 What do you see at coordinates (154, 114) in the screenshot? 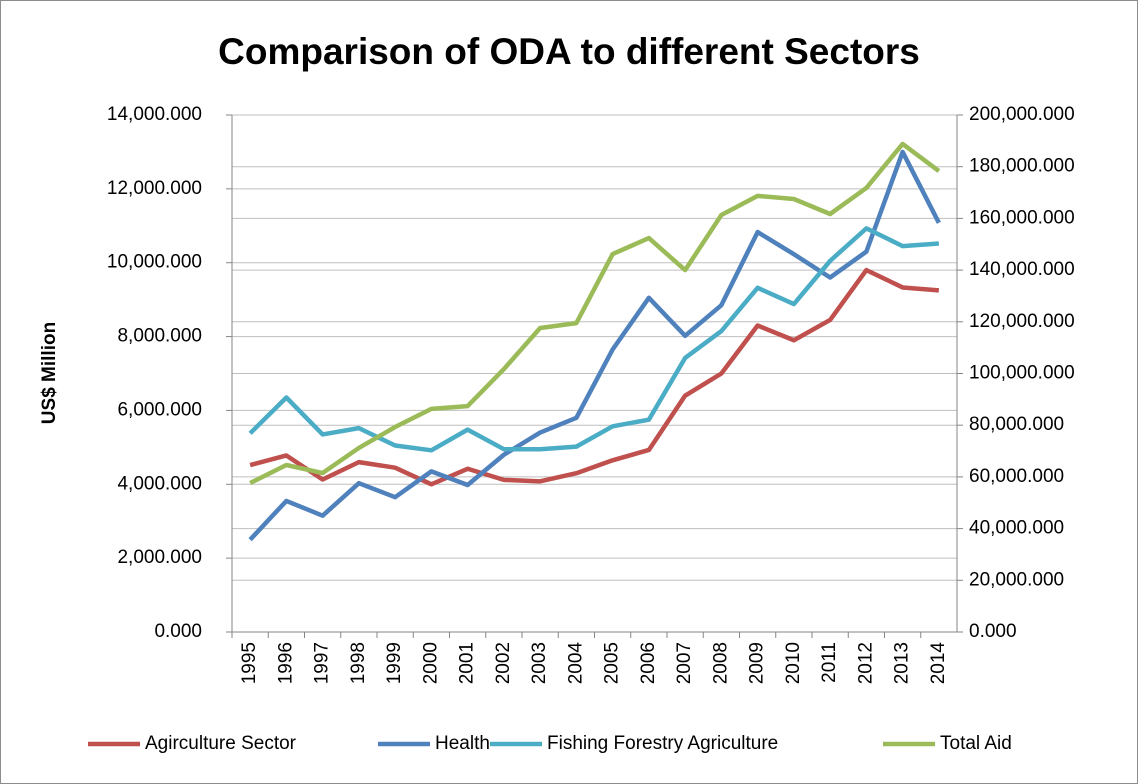
I see `y-tick-label: 14,000.000` at bounding box center [154, 114].